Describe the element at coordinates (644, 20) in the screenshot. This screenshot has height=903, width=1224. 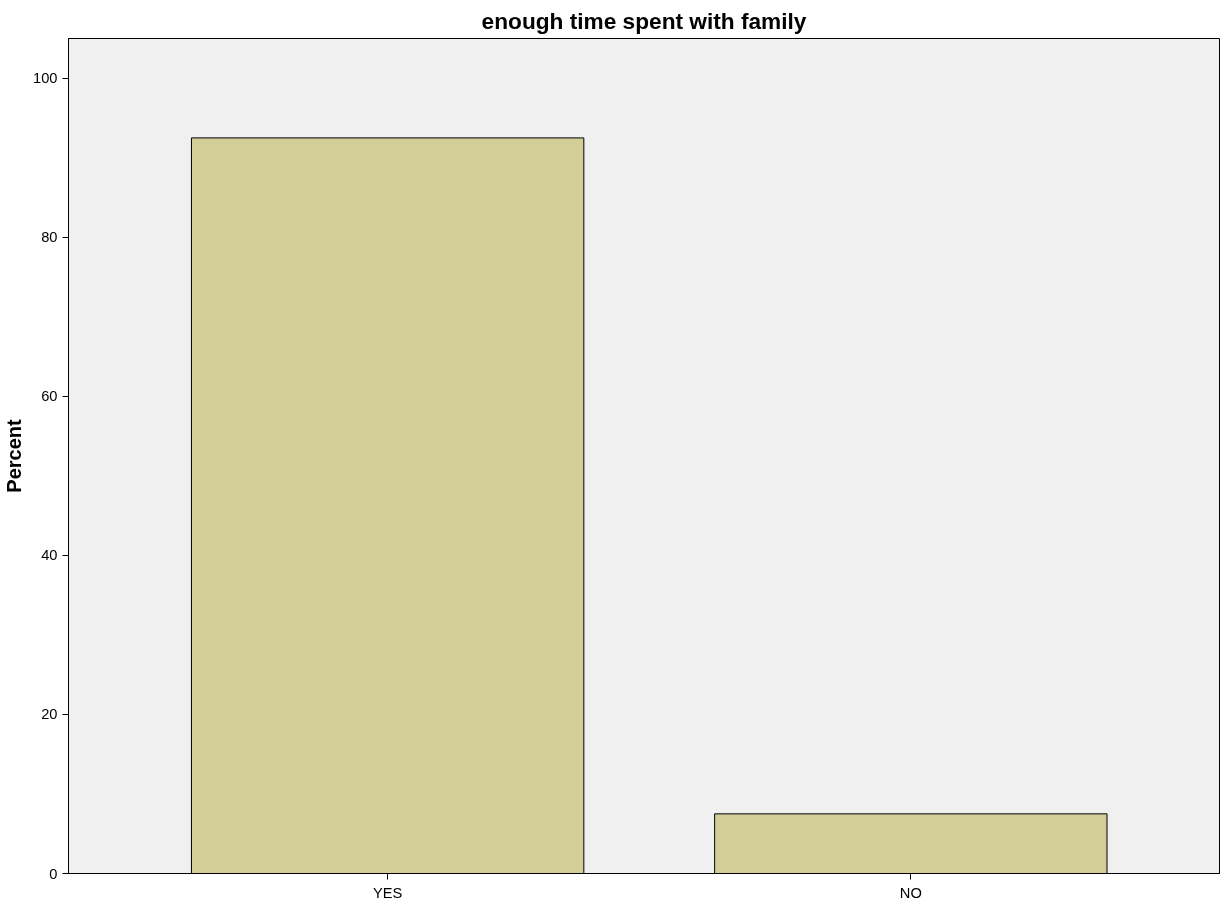
I see `chart-title: enough time spent with family` at that location.